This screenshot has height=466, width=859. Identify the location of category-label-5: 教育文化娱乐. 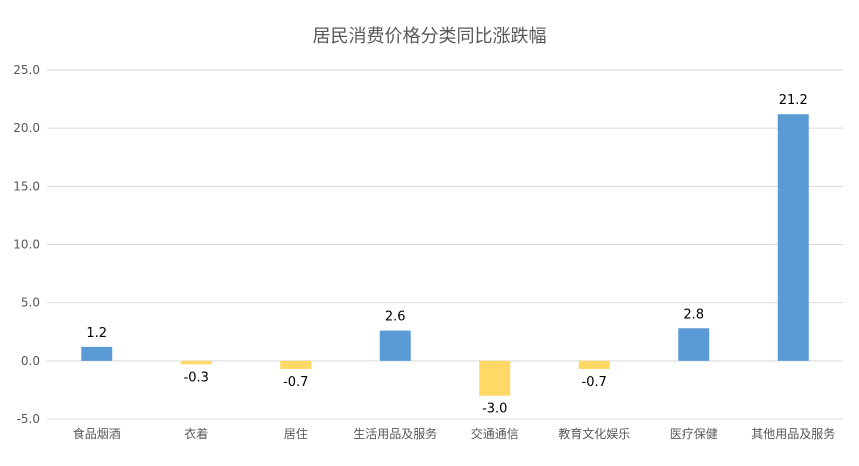
(594, 433).